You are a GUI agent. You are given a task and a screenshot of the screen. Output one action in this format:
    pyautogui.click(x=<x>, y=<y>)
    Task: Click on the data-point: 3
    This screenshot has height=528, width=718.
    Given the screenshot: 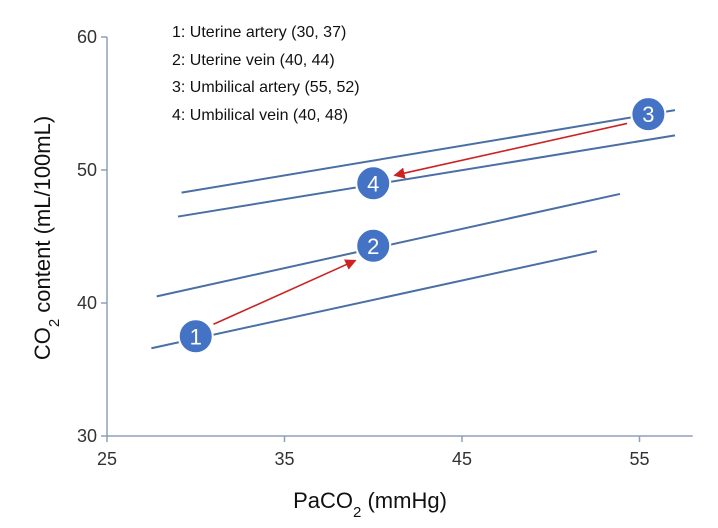 What is the action you would take?
    pyautogui.click(x=648, y=114)
    